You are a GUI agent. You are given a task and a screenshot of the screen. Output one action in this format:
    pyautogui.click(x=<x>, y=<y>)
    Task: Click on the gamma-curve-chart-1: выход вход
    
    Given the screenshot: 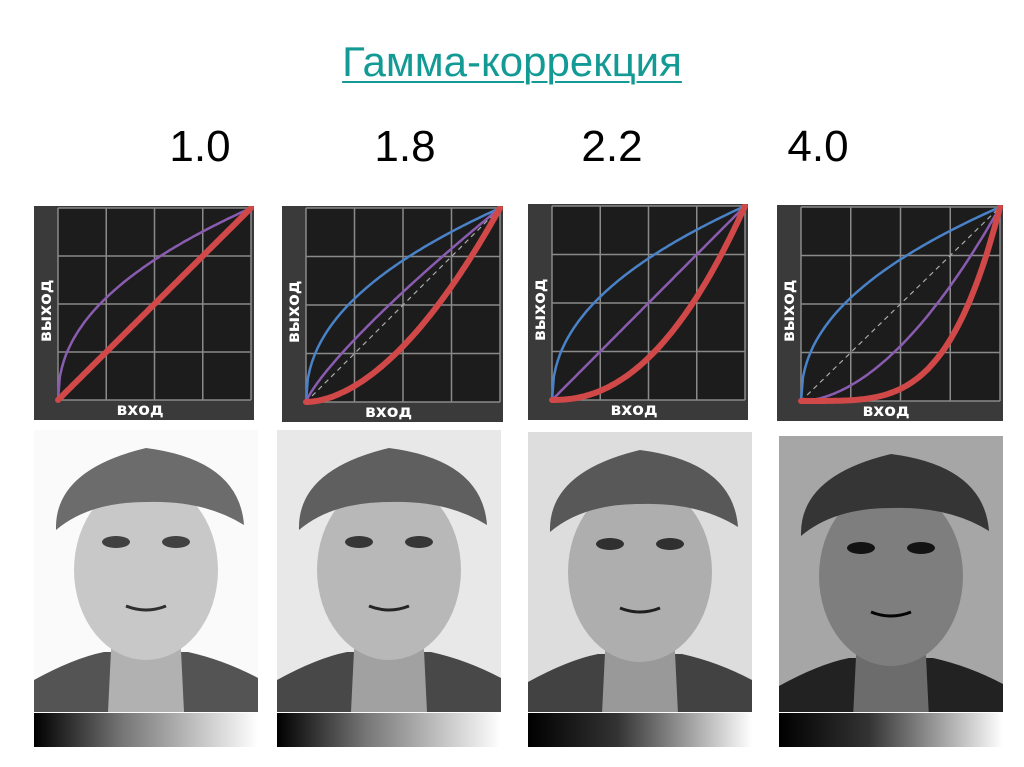 What is the action you would take?
    pyautogui.click(x=144, y=313)
    